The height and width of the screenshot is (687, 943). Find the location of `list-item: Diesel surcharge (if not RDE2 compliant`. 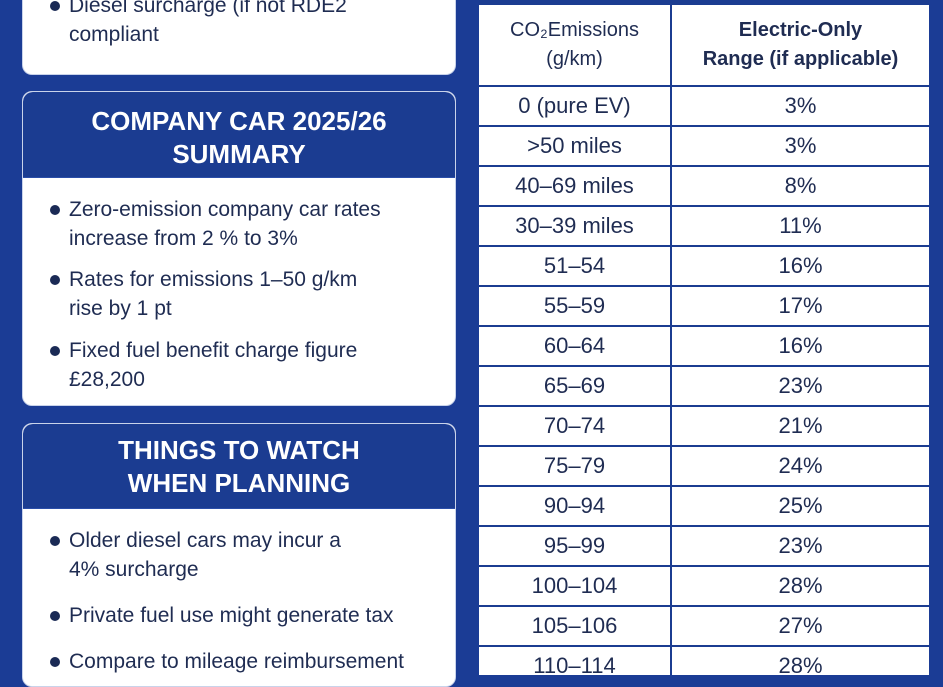

list-item: Diesel surcharge (if not RDE2 compliant is located at coordinates (252, 24).